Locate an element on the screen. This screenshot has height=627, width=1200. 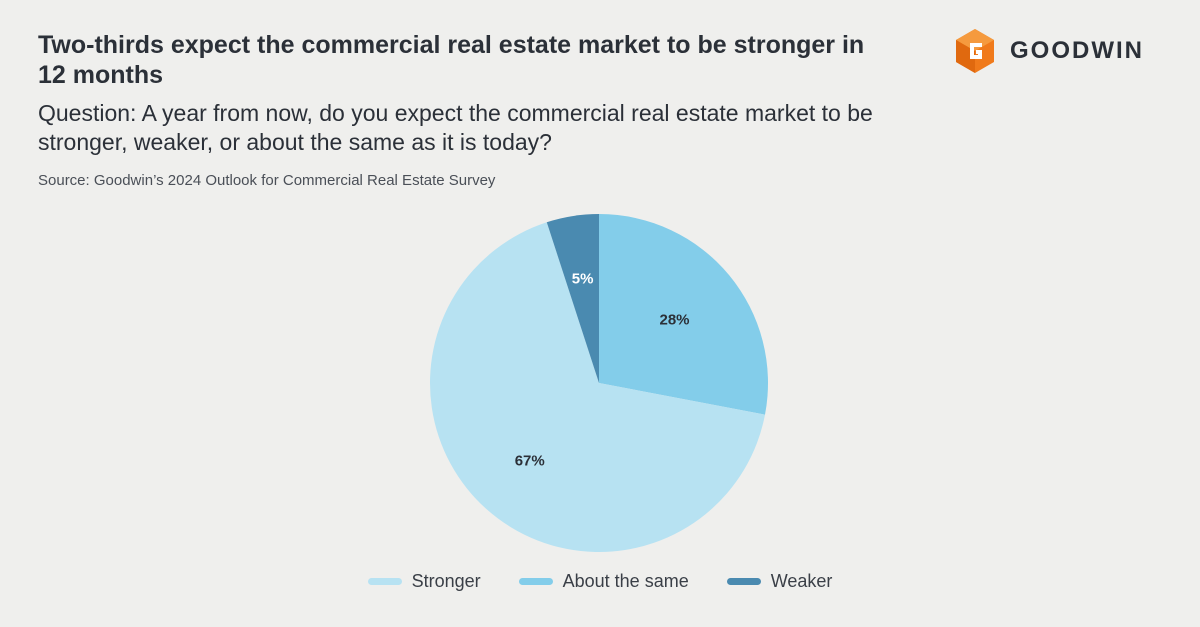
legend-item-weaker: Weaker is located at coordinates (779, 581).